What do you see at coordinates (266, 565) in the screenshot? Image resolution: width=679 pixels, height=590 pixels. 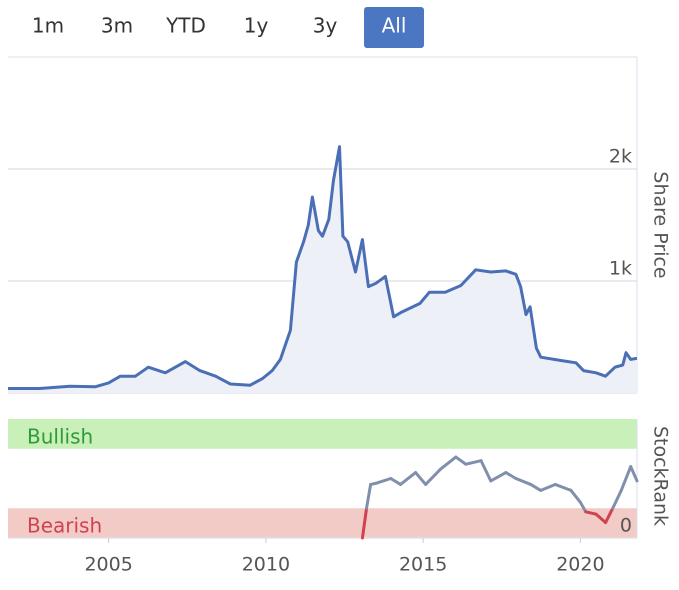 I see `x-tick-label: 2010` at bounding box center [266, 565].